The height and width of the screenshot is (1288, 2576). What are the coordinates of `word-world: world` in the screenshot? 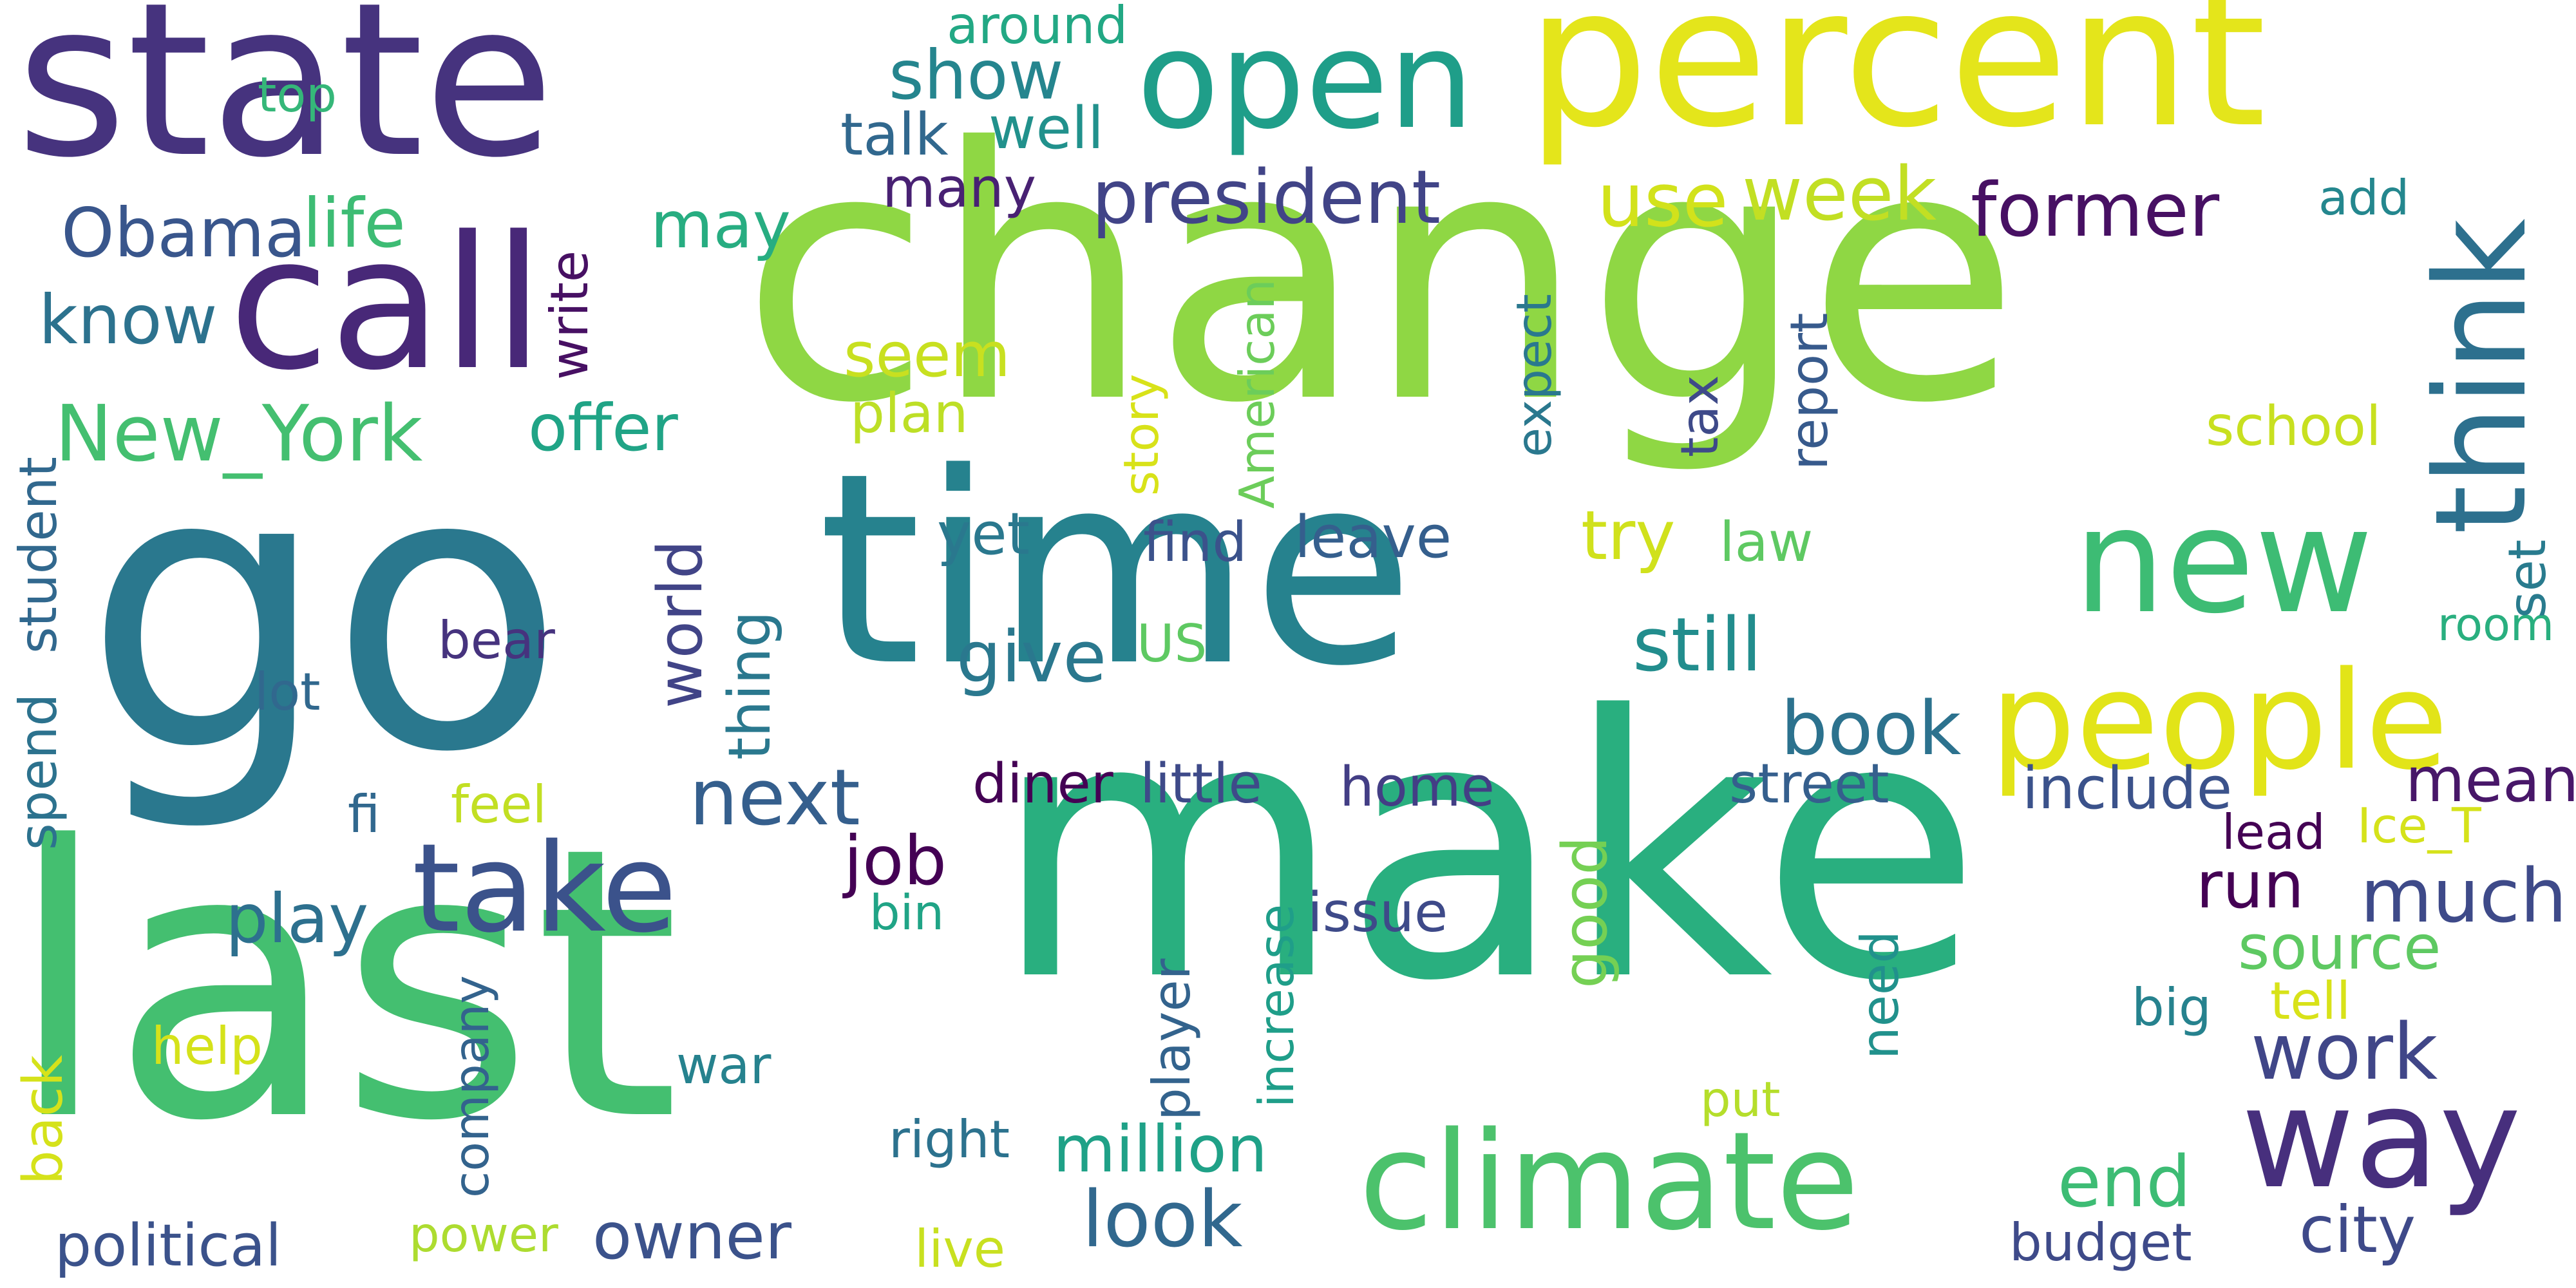 It's located at (681, 624).